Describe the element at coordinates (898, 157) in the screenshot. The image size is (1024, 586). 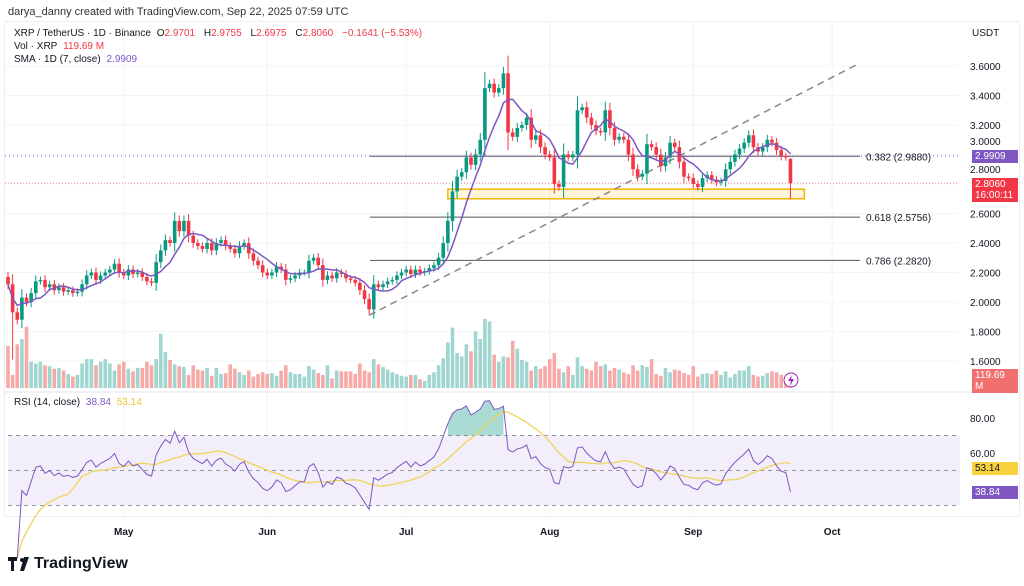
I see `fib-level-label: 0.382 (2.9880)` at that location.